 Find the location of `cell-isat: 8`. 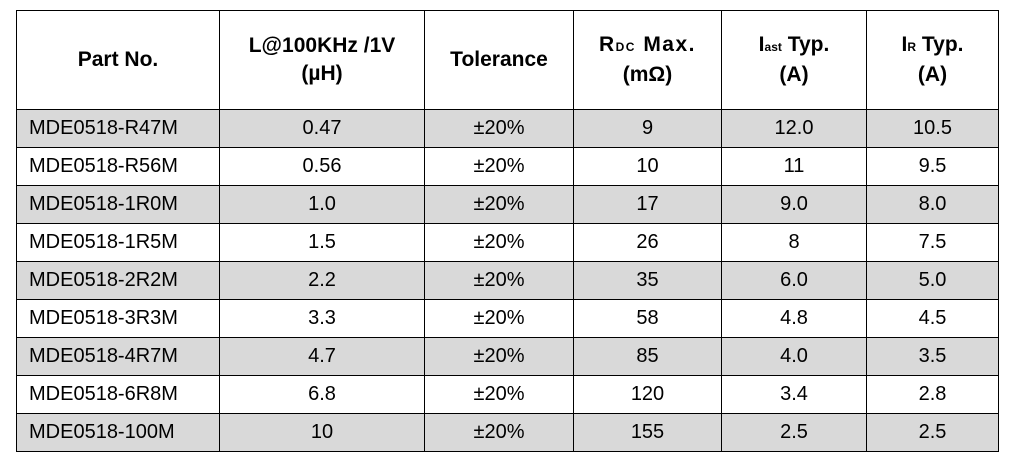

cell-isat: 8 is located at coordinates (794, 242).